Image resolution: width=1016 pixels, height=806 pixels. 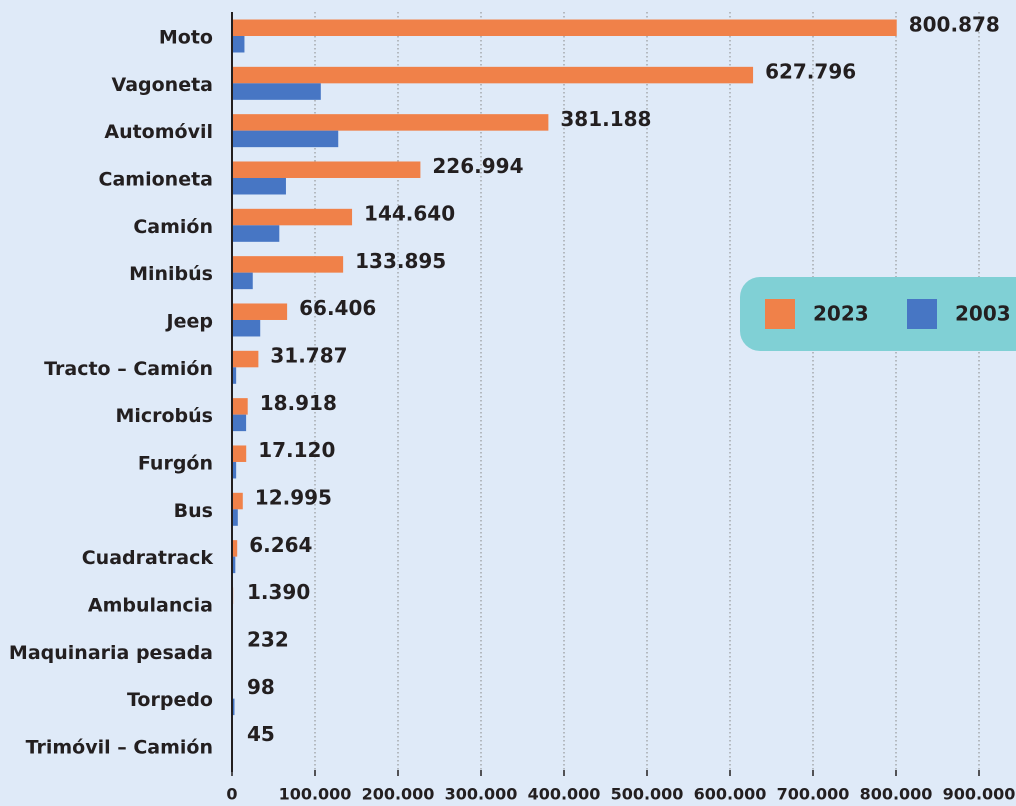 What do you see at coordinates (841, 314) in the screenshot?
I see `legend-label: 2023` at bounding box center [841, 314].